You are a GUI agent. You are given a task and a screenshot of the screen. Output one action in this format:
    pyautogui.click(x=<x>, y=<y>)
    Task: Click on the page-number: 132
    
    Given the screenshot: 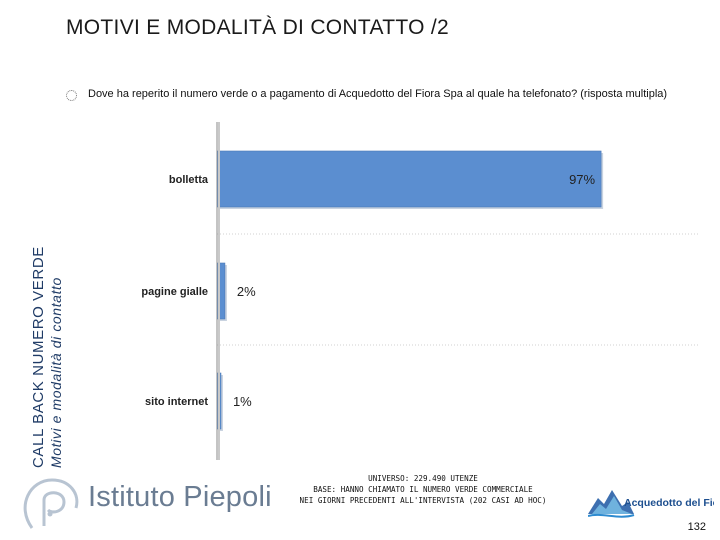 What is the action you would take?
    pyautogui.click(x=696, y=527)
    